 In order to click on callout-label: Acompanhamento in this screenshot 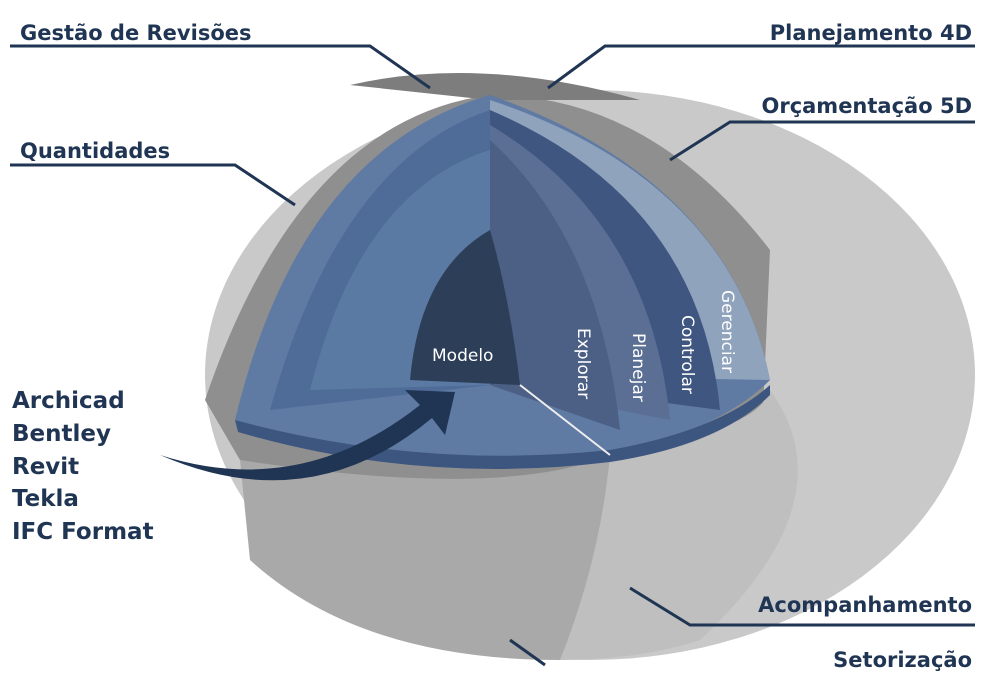, I will do `click(865, 605)`.